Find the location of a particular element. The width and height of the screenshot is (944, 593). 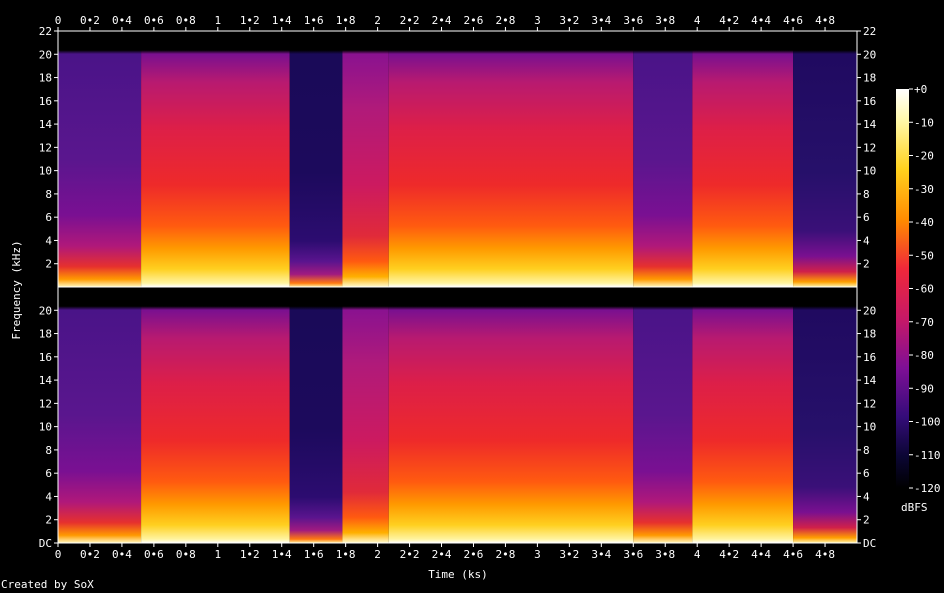

x-tick-label-top: 0•6 is located at coordinates (154, 20).